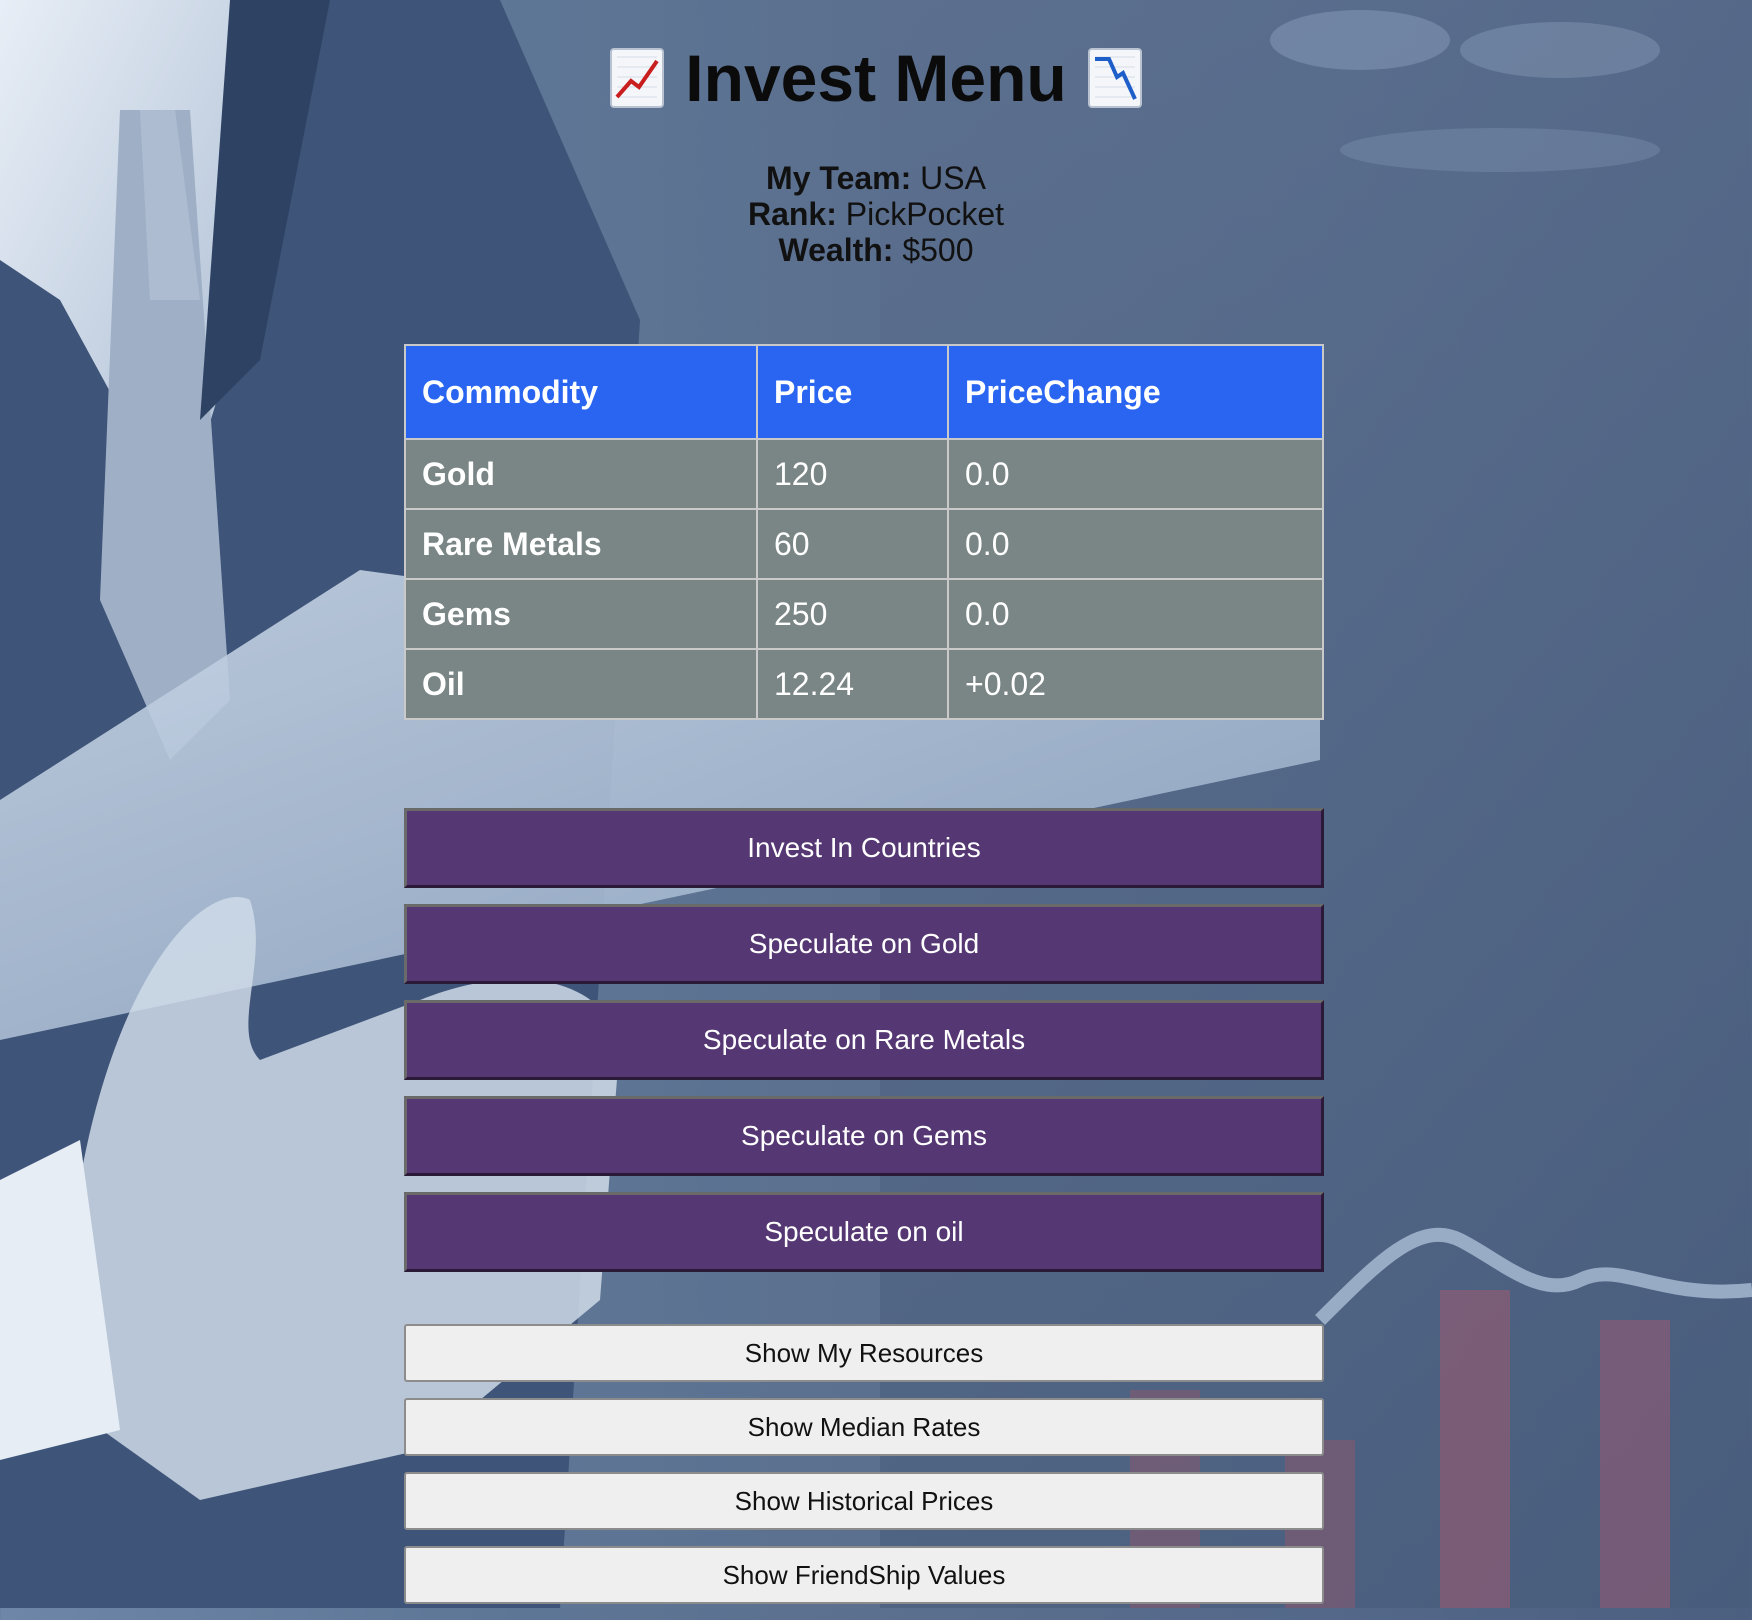  I want to click on chart-decreasing-icon, so click(1114, 78).